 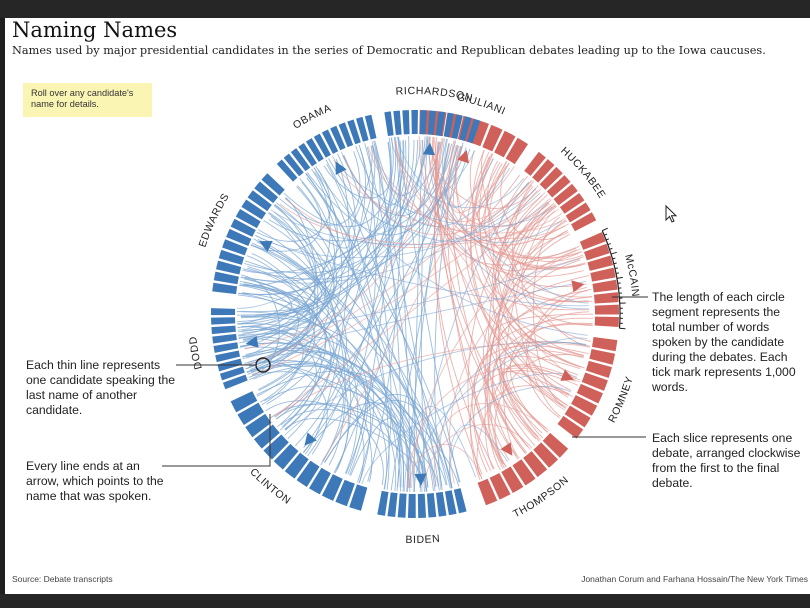 What do you see at coordinates (432, 127) in the screenshot?
I see `segment-richardson` at bounding box center [432, 127].